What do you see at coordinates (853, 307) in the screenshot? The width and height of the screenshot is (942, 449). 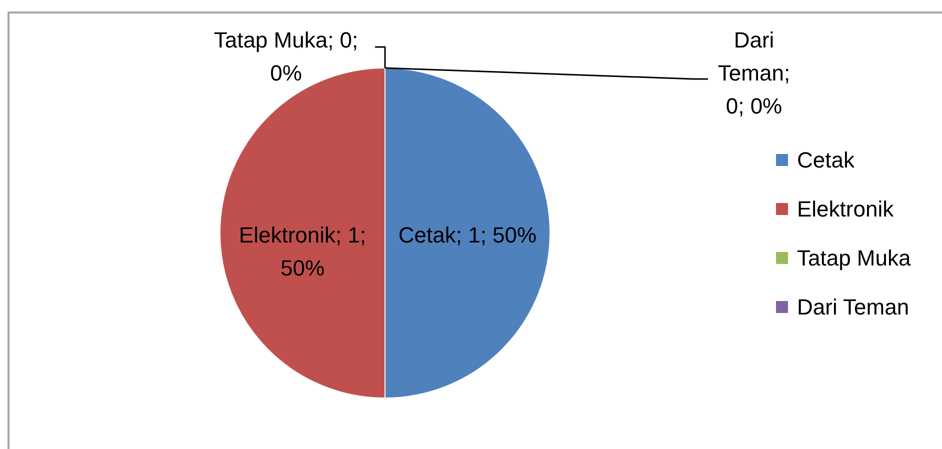 I see `legend-label: Dari Teman` at bounding box center [853, 307].